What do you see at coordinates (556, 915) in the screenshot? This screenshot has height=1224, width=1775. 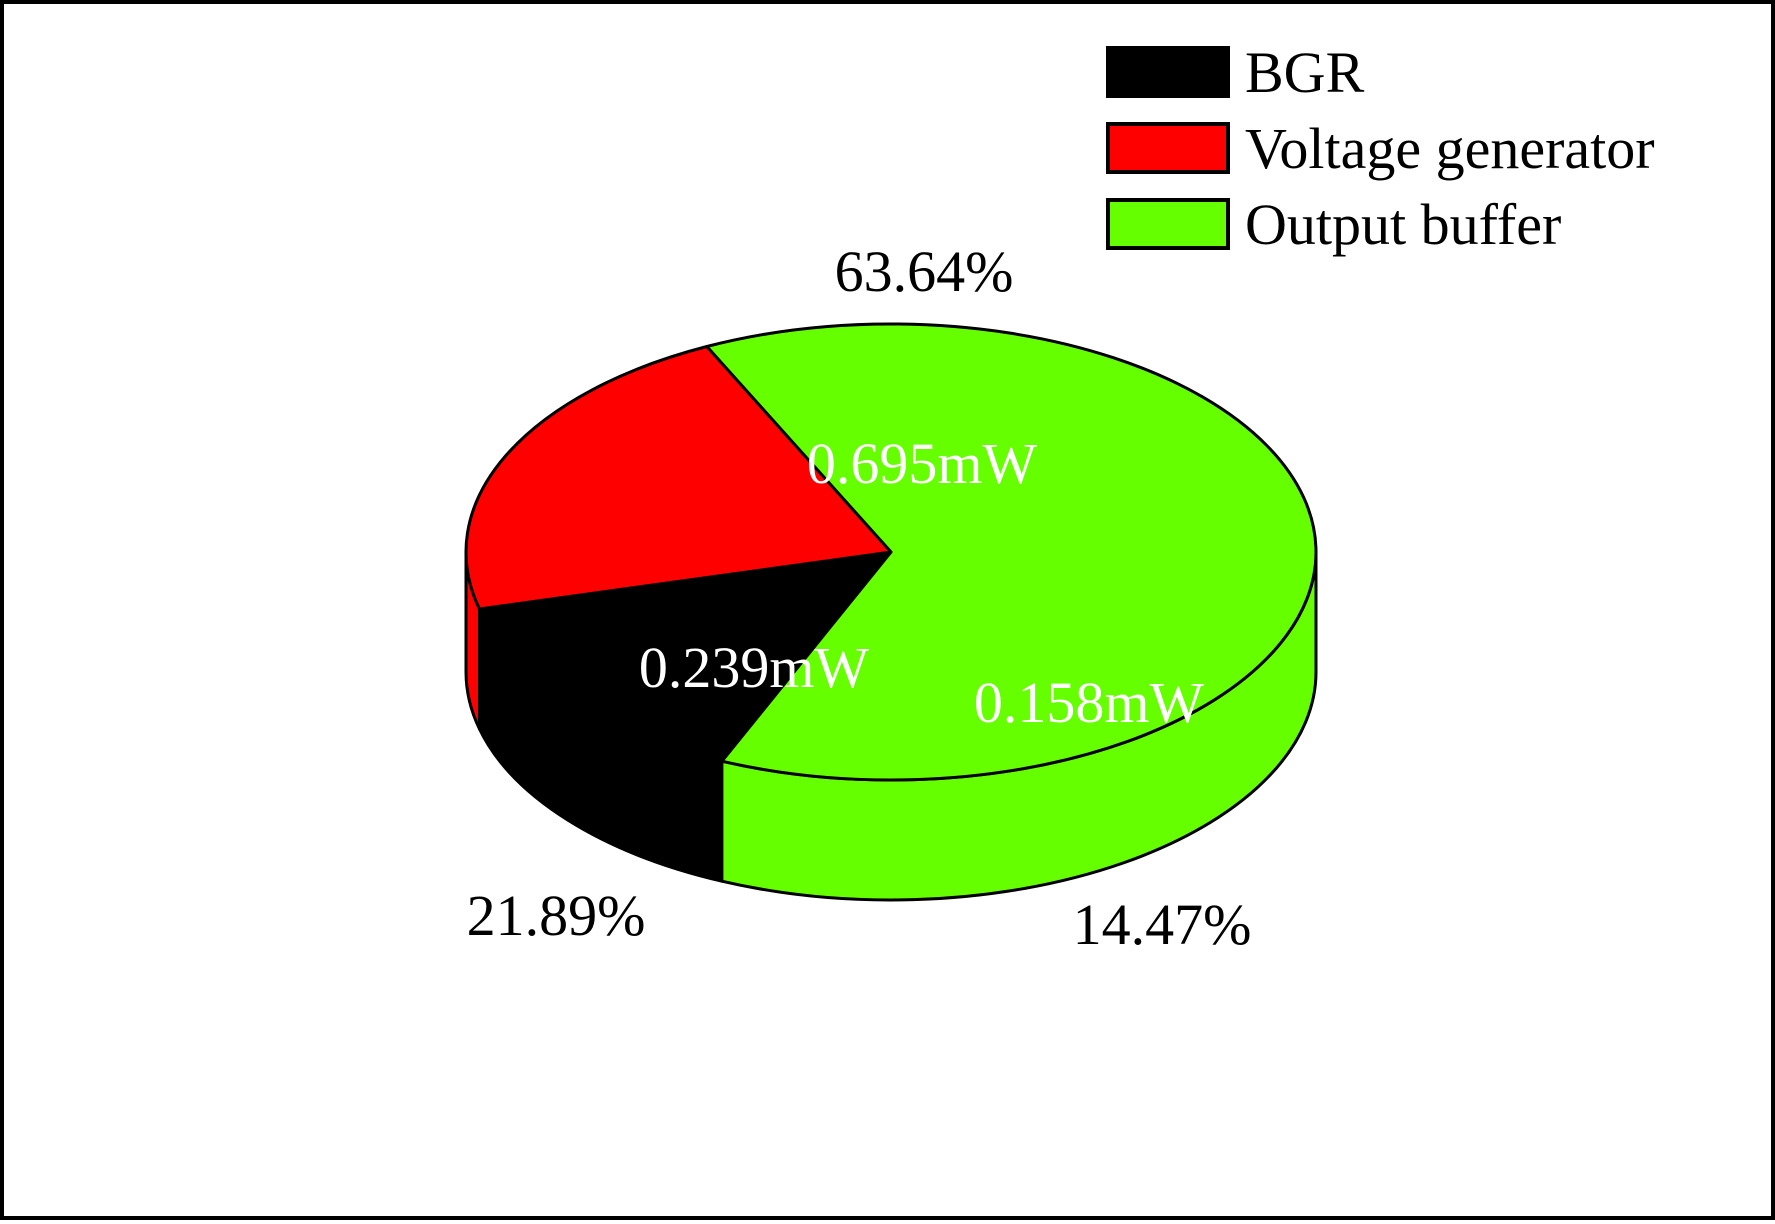 I see `percent-label-voltage-generator: 21.89%` at bounding box center [556, 915].